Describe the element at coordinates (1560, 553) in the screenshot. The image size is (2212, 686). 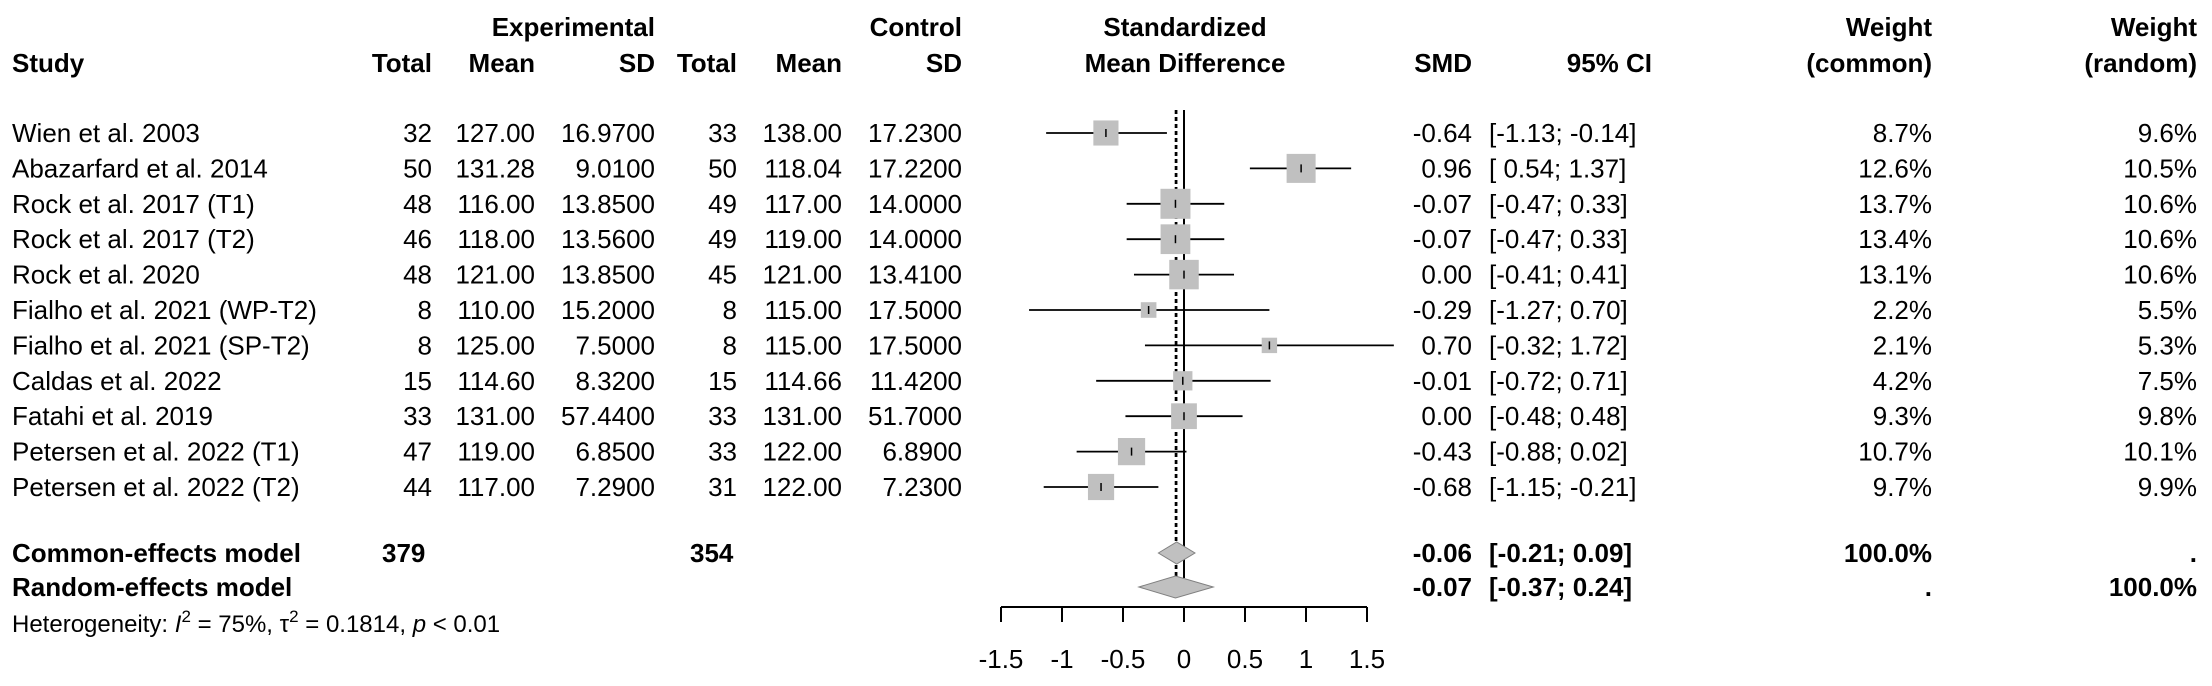
I see `model-ci: [-0.21; 0.09]` at that location.